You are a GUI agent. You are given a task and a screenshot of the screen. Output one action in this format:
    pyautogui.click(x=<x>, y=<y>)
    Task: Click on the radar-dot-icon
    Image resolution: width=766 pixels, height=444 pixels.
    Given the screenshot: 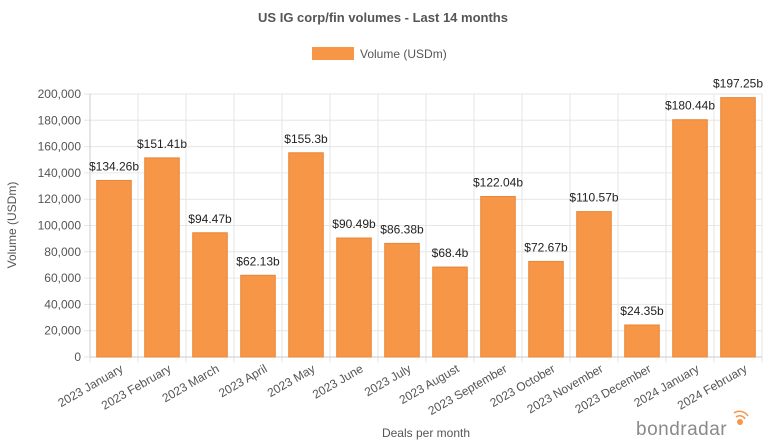 What is the action you would take?
    pyautogui.click(x=741, y=417)
    